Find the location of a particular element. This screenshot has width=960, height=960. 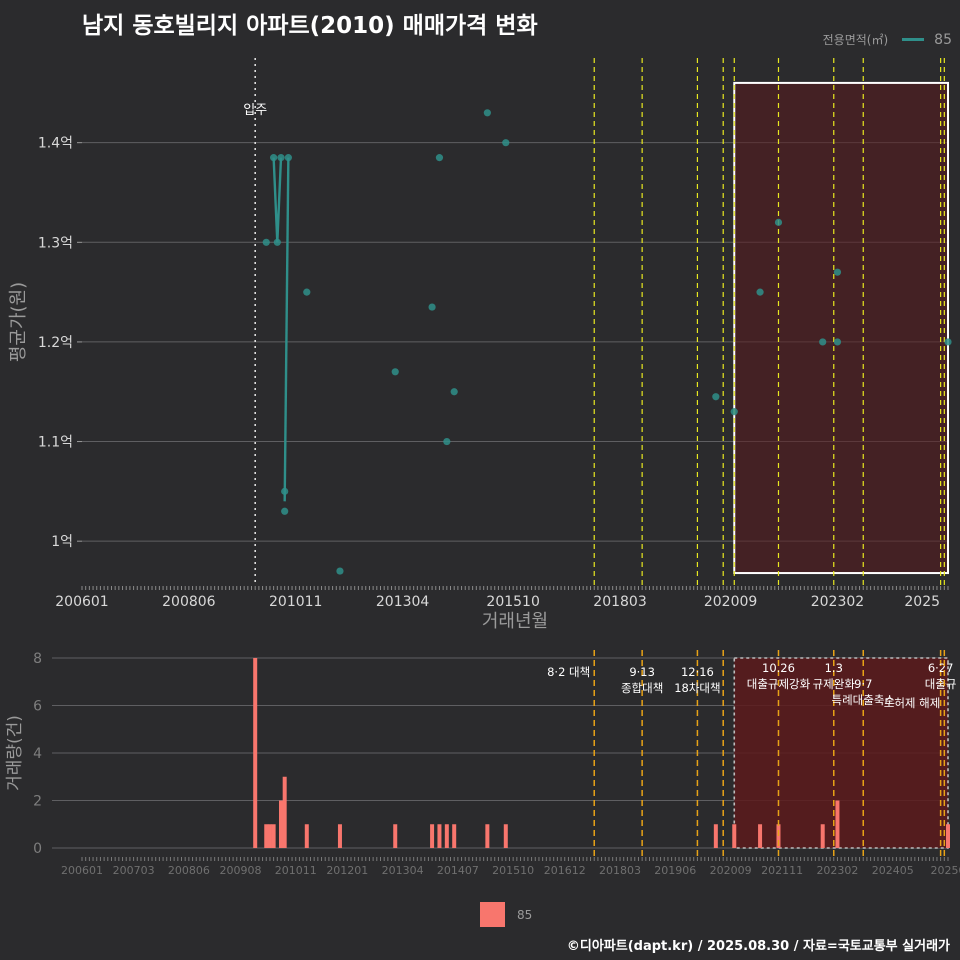

bar-x-tick-label: 200806 is located at coordinates (189, 870).